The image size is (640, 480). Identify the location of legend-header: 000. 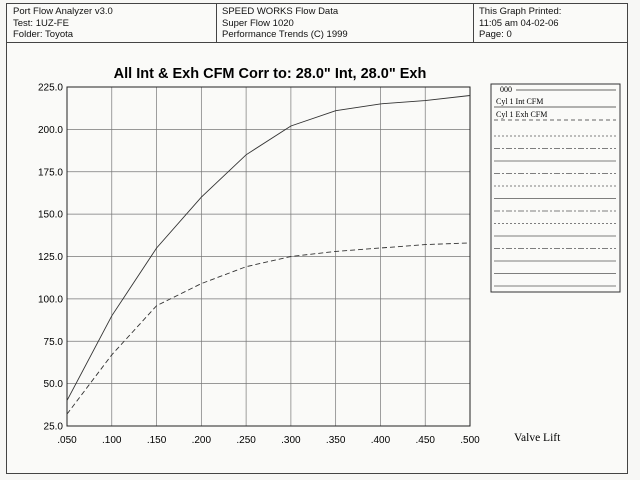
(506, 89).